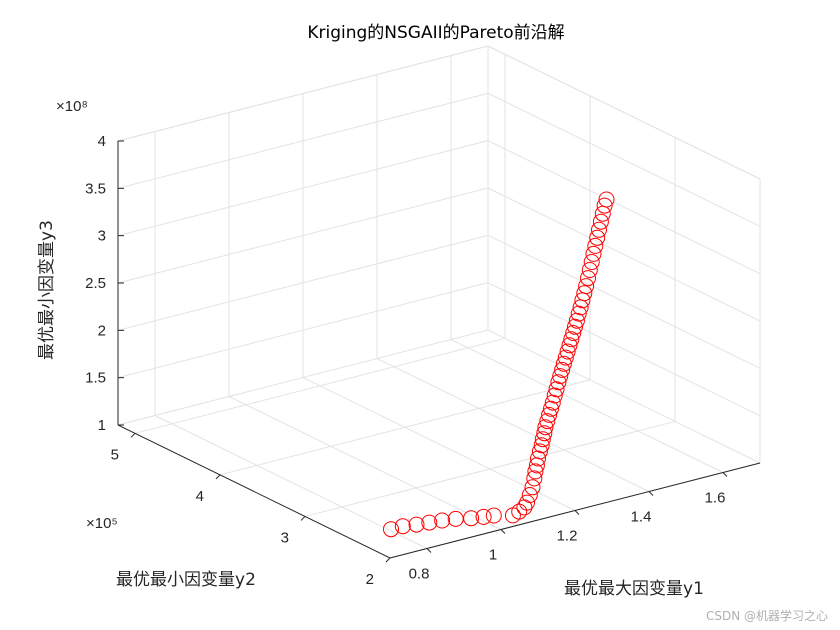 This screenshot has width=840, height=630. I want to click on chart-title: Kriging的NSGAII的Pareto前沿解, so click(435, 33).